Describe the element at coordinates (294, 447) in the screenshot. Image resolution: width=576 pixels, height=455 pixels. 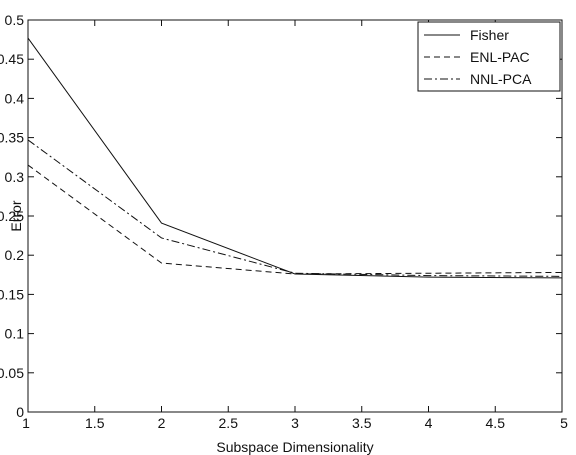
I see `x-axis-title: Subspace Dimensionality` at that location.